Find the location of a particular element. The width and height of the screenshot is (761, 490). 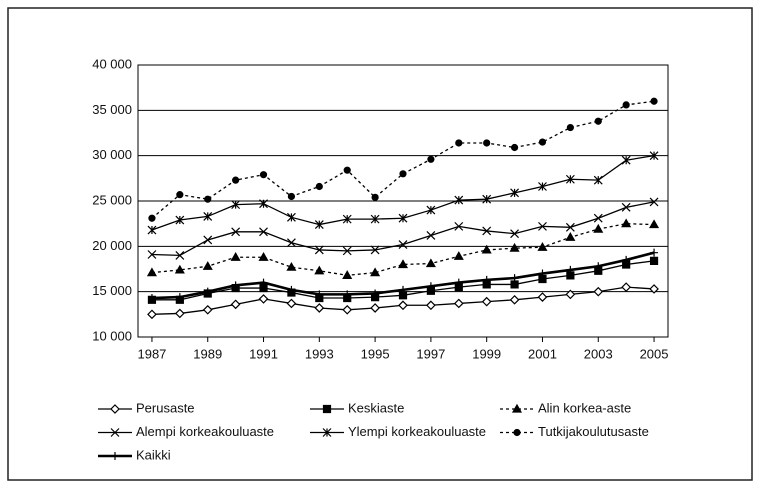

x-tick-label: 1999 is located at coordinates (486, 353).